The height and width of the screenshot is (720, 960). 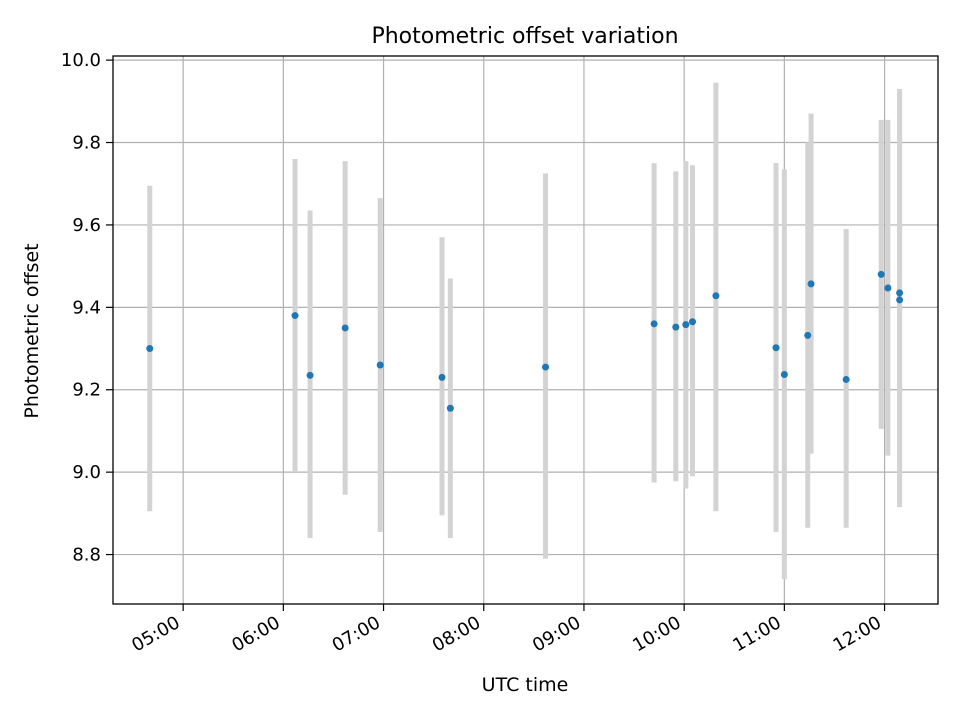 I want to click on y-tick-label: 10.0, so click(x=81, y=60).